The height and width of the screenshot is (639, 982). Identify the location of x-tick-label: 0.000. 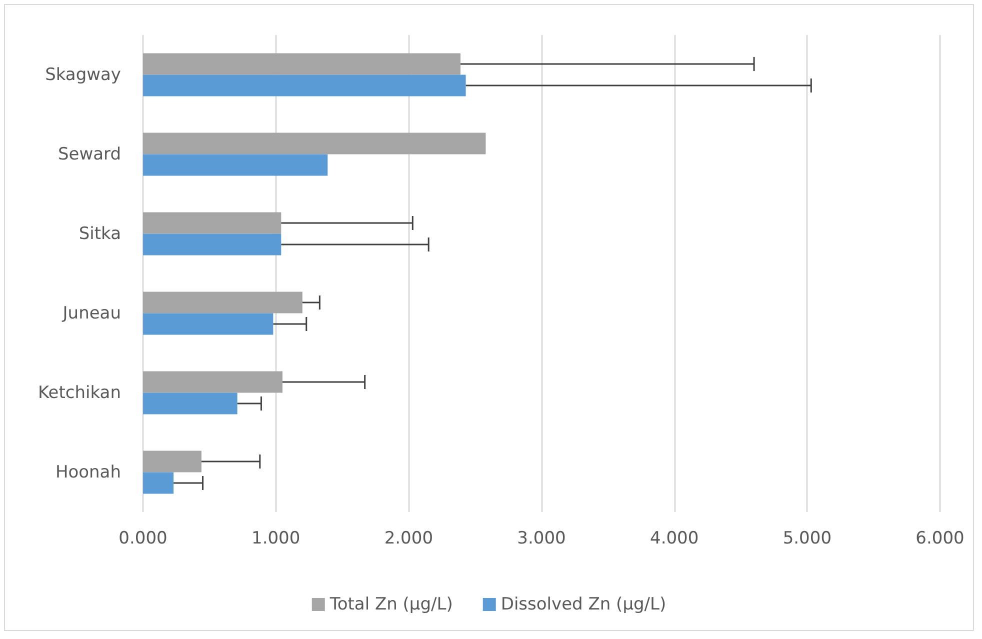
(143, 538).